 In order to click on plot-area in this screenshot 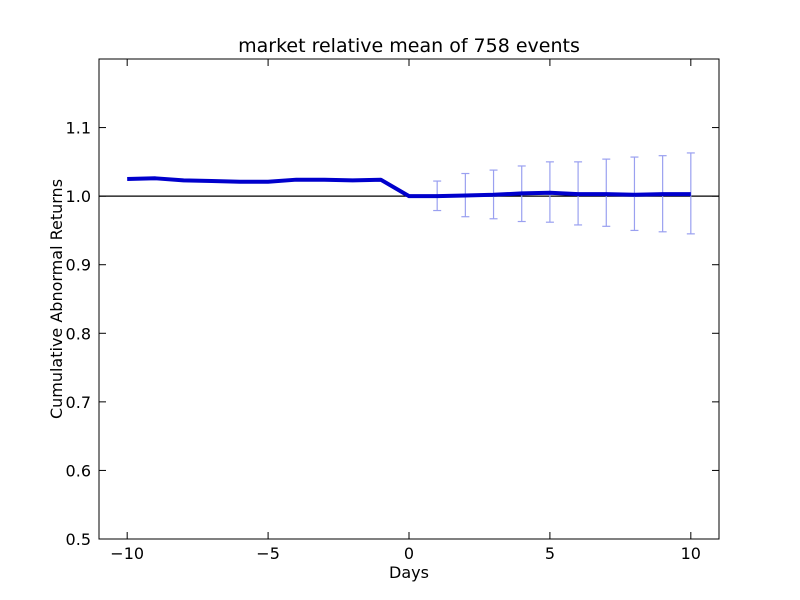, I will do `click(409, 193)`.